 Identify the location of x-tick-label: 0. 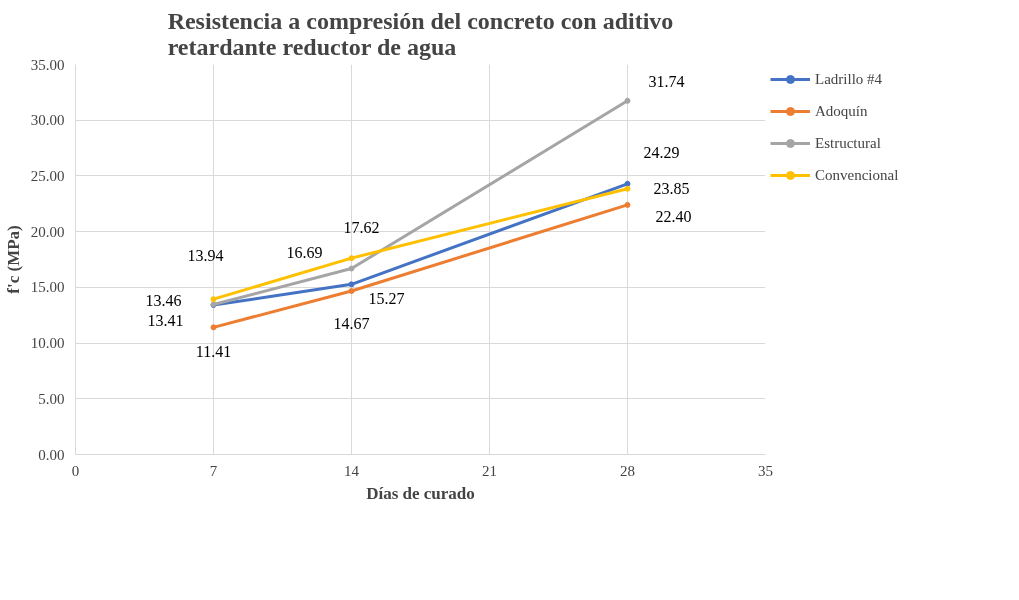
(75, 470).